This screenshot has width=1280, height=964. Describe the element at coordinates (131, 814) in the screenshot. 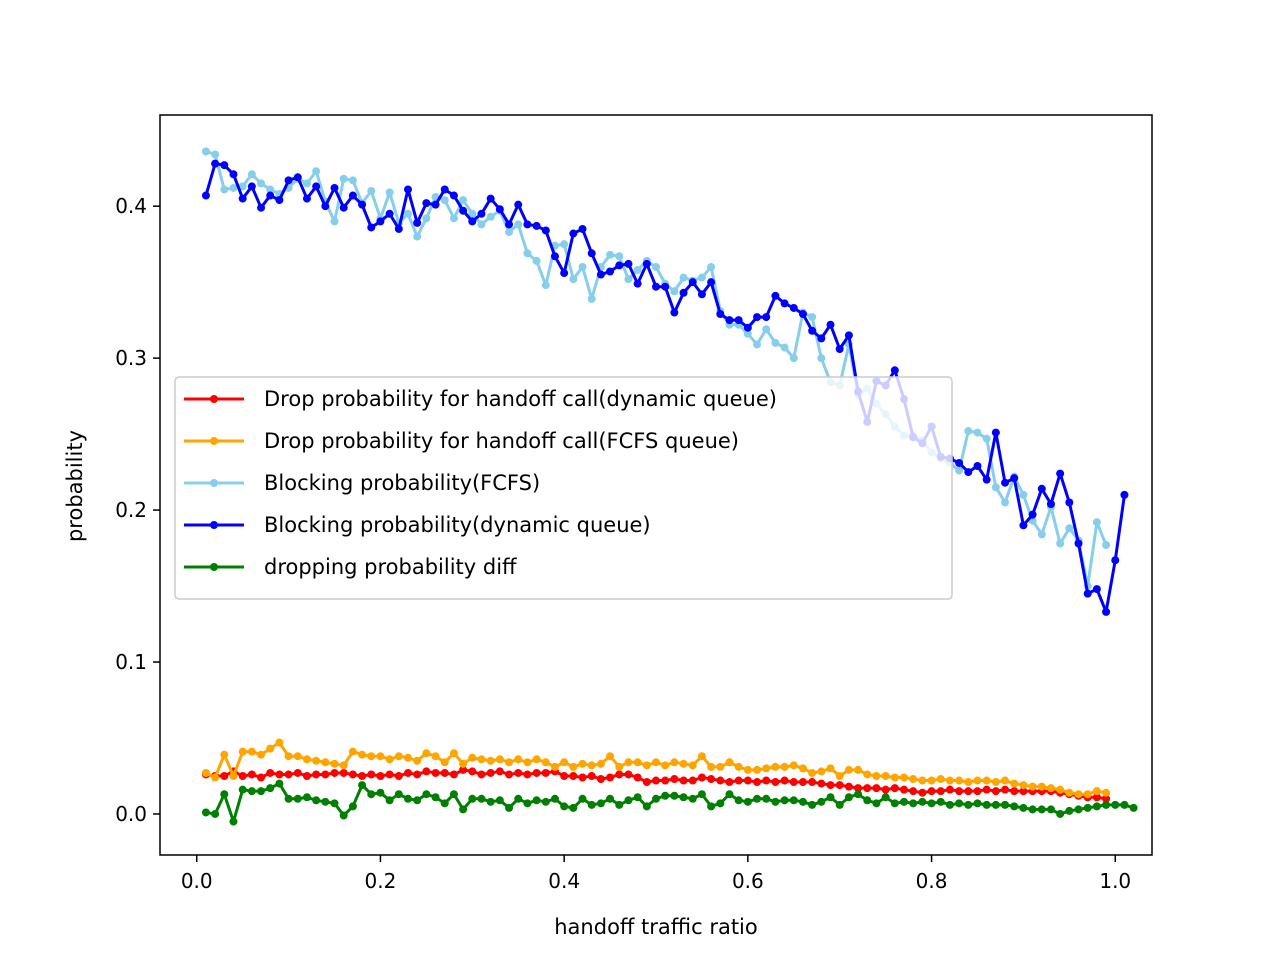

I see `y-tick-label-1: 0.0` at that location.